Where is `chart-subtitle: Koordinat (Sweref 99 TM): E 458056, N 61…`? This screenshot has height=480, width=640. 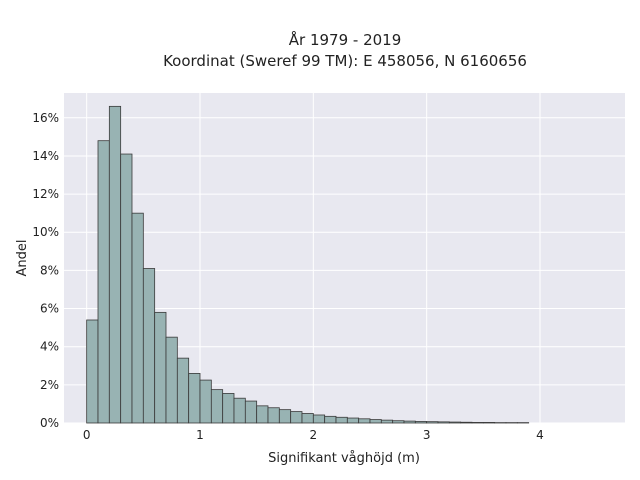 chart-subtitle: Koordinat (Sweref 99 TM): E 458056, N 61… is located at coordinates (345, 61).